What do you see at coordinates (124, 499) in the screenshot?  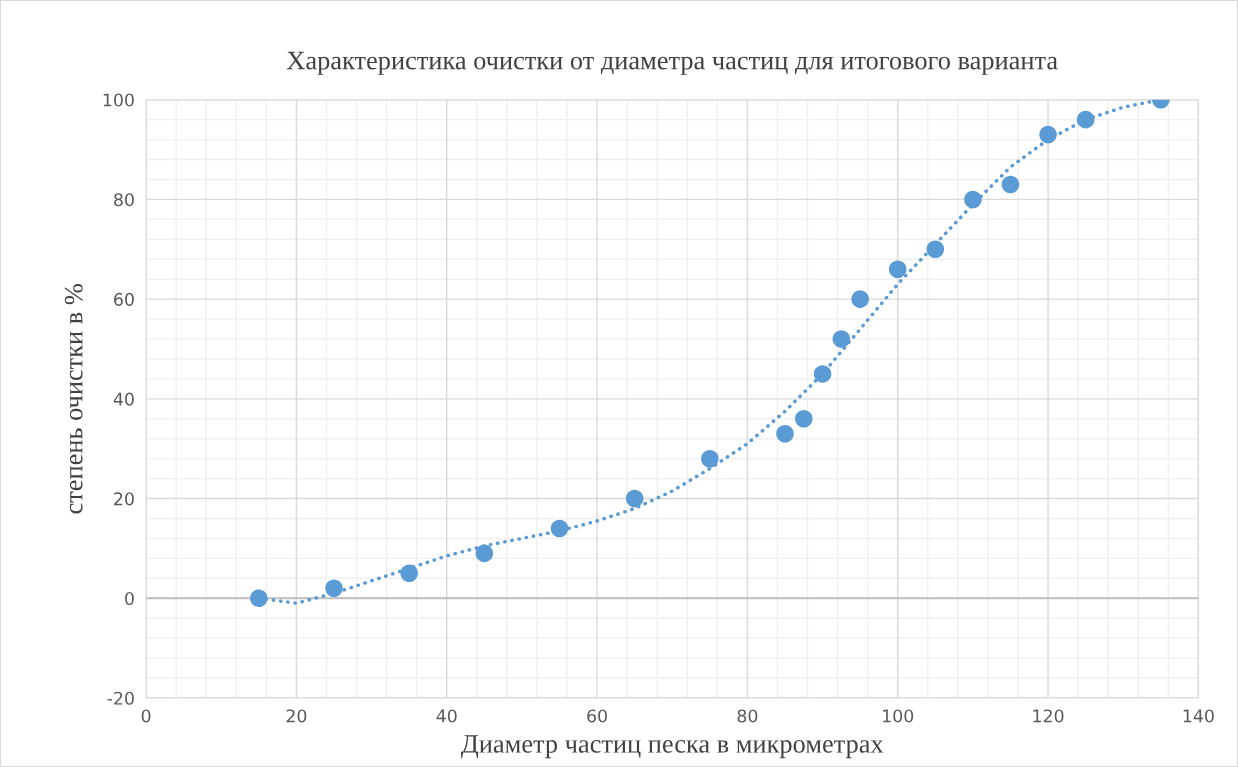 I see `y-tick-label: 20` at bounding box center [124, 499].